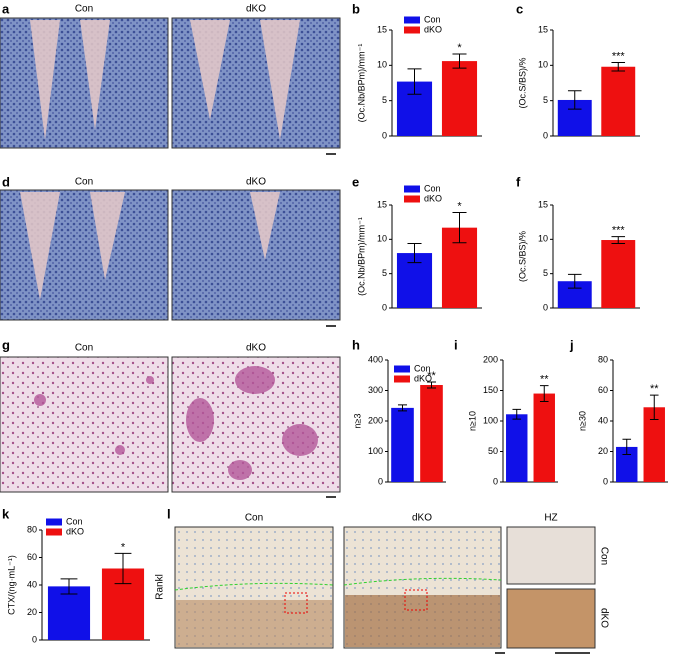 Image resolution: width=679 pixels, height=660 pixels. I want to click on panel-label: i, so click(456, 344).